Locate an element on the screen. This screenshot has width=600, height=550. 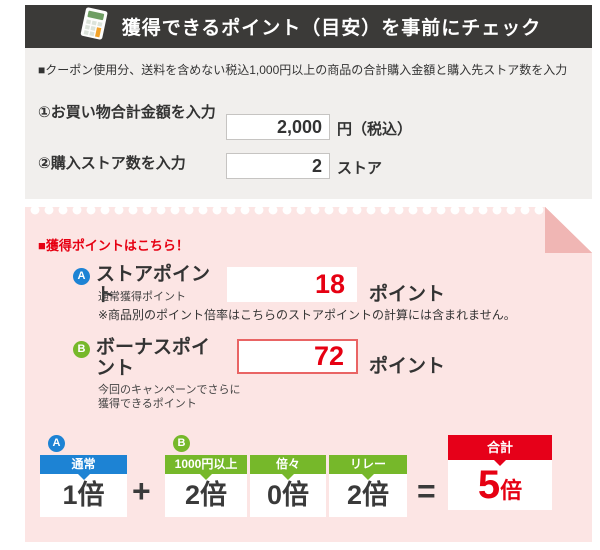
store-point-sublabel: 通常獲得ポイント is located at coordinates (142, 297).